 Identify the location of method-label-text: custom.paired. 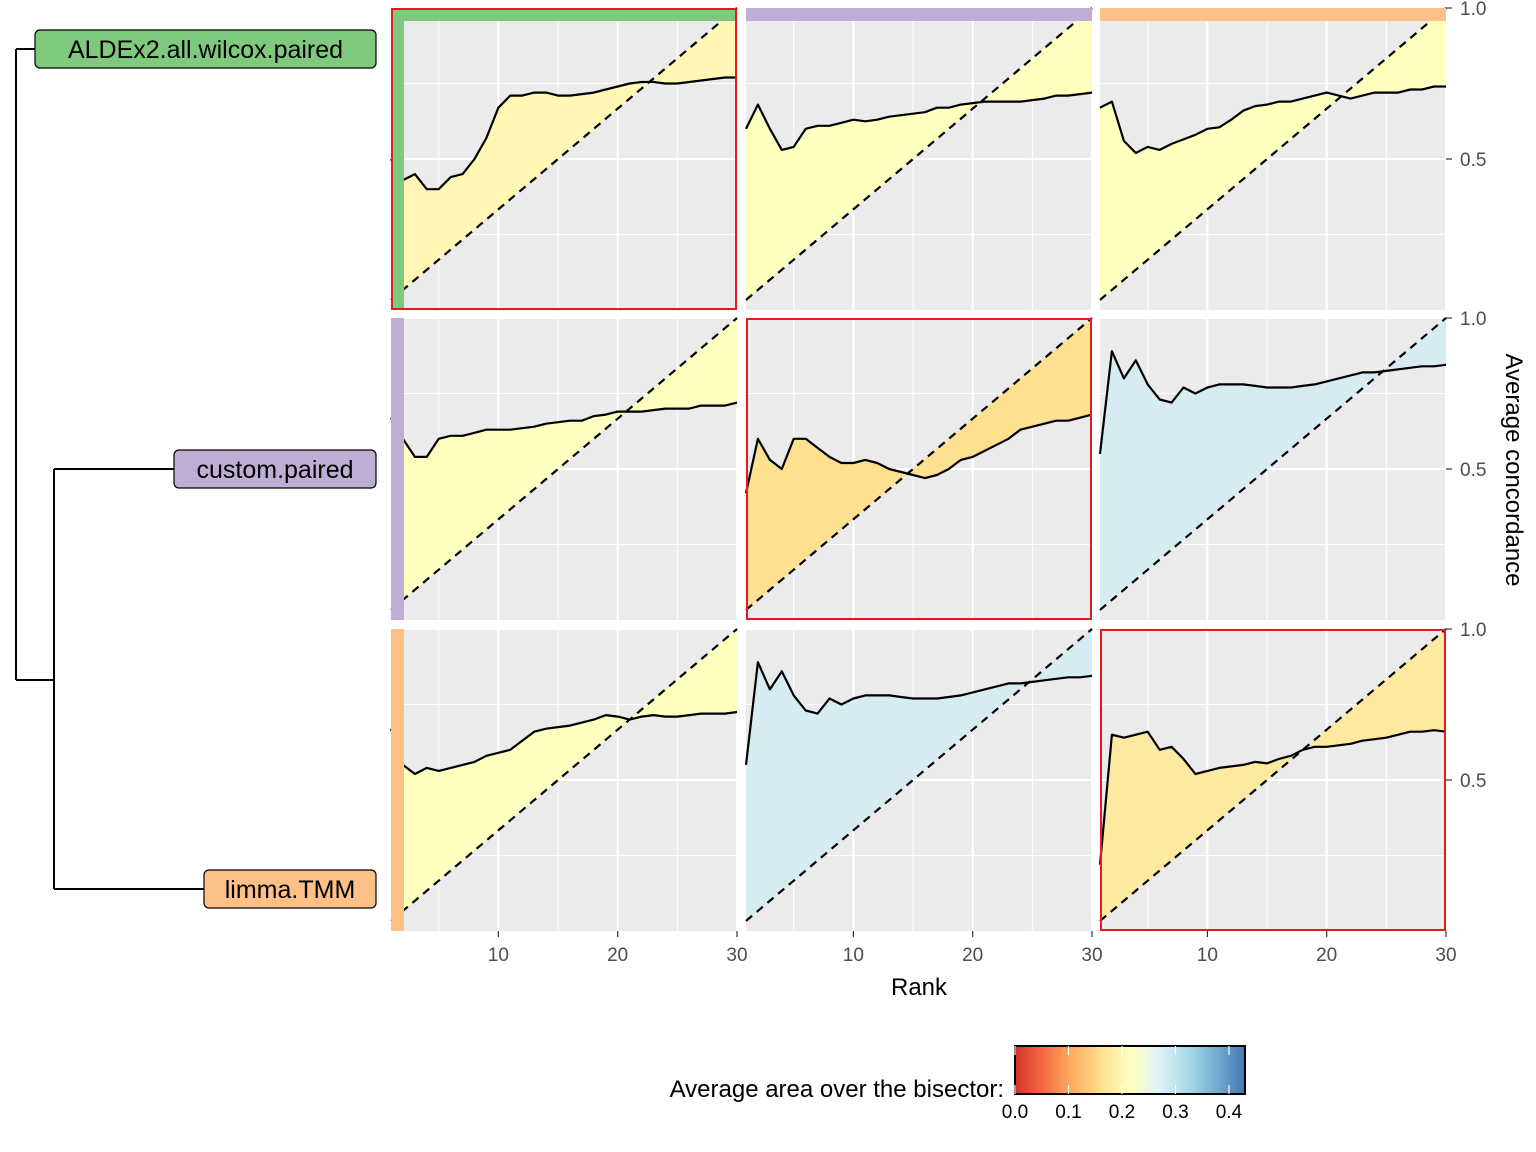
(274, 470).